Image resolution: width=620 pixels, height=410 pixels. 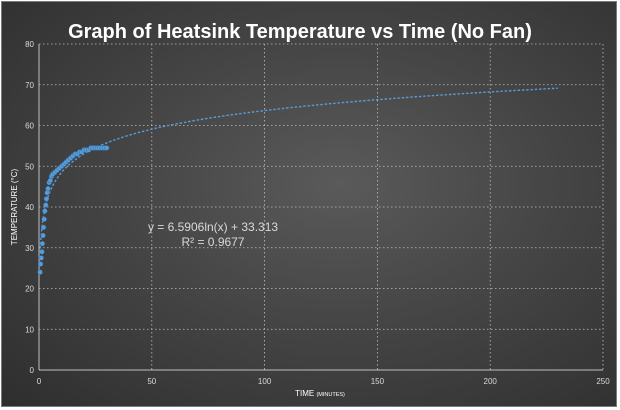 What do you see at coordinates (330, 395) in the screenshot?
I see `x-axis-label-unit: (MINUTES)` at bounding box center [330, 395].